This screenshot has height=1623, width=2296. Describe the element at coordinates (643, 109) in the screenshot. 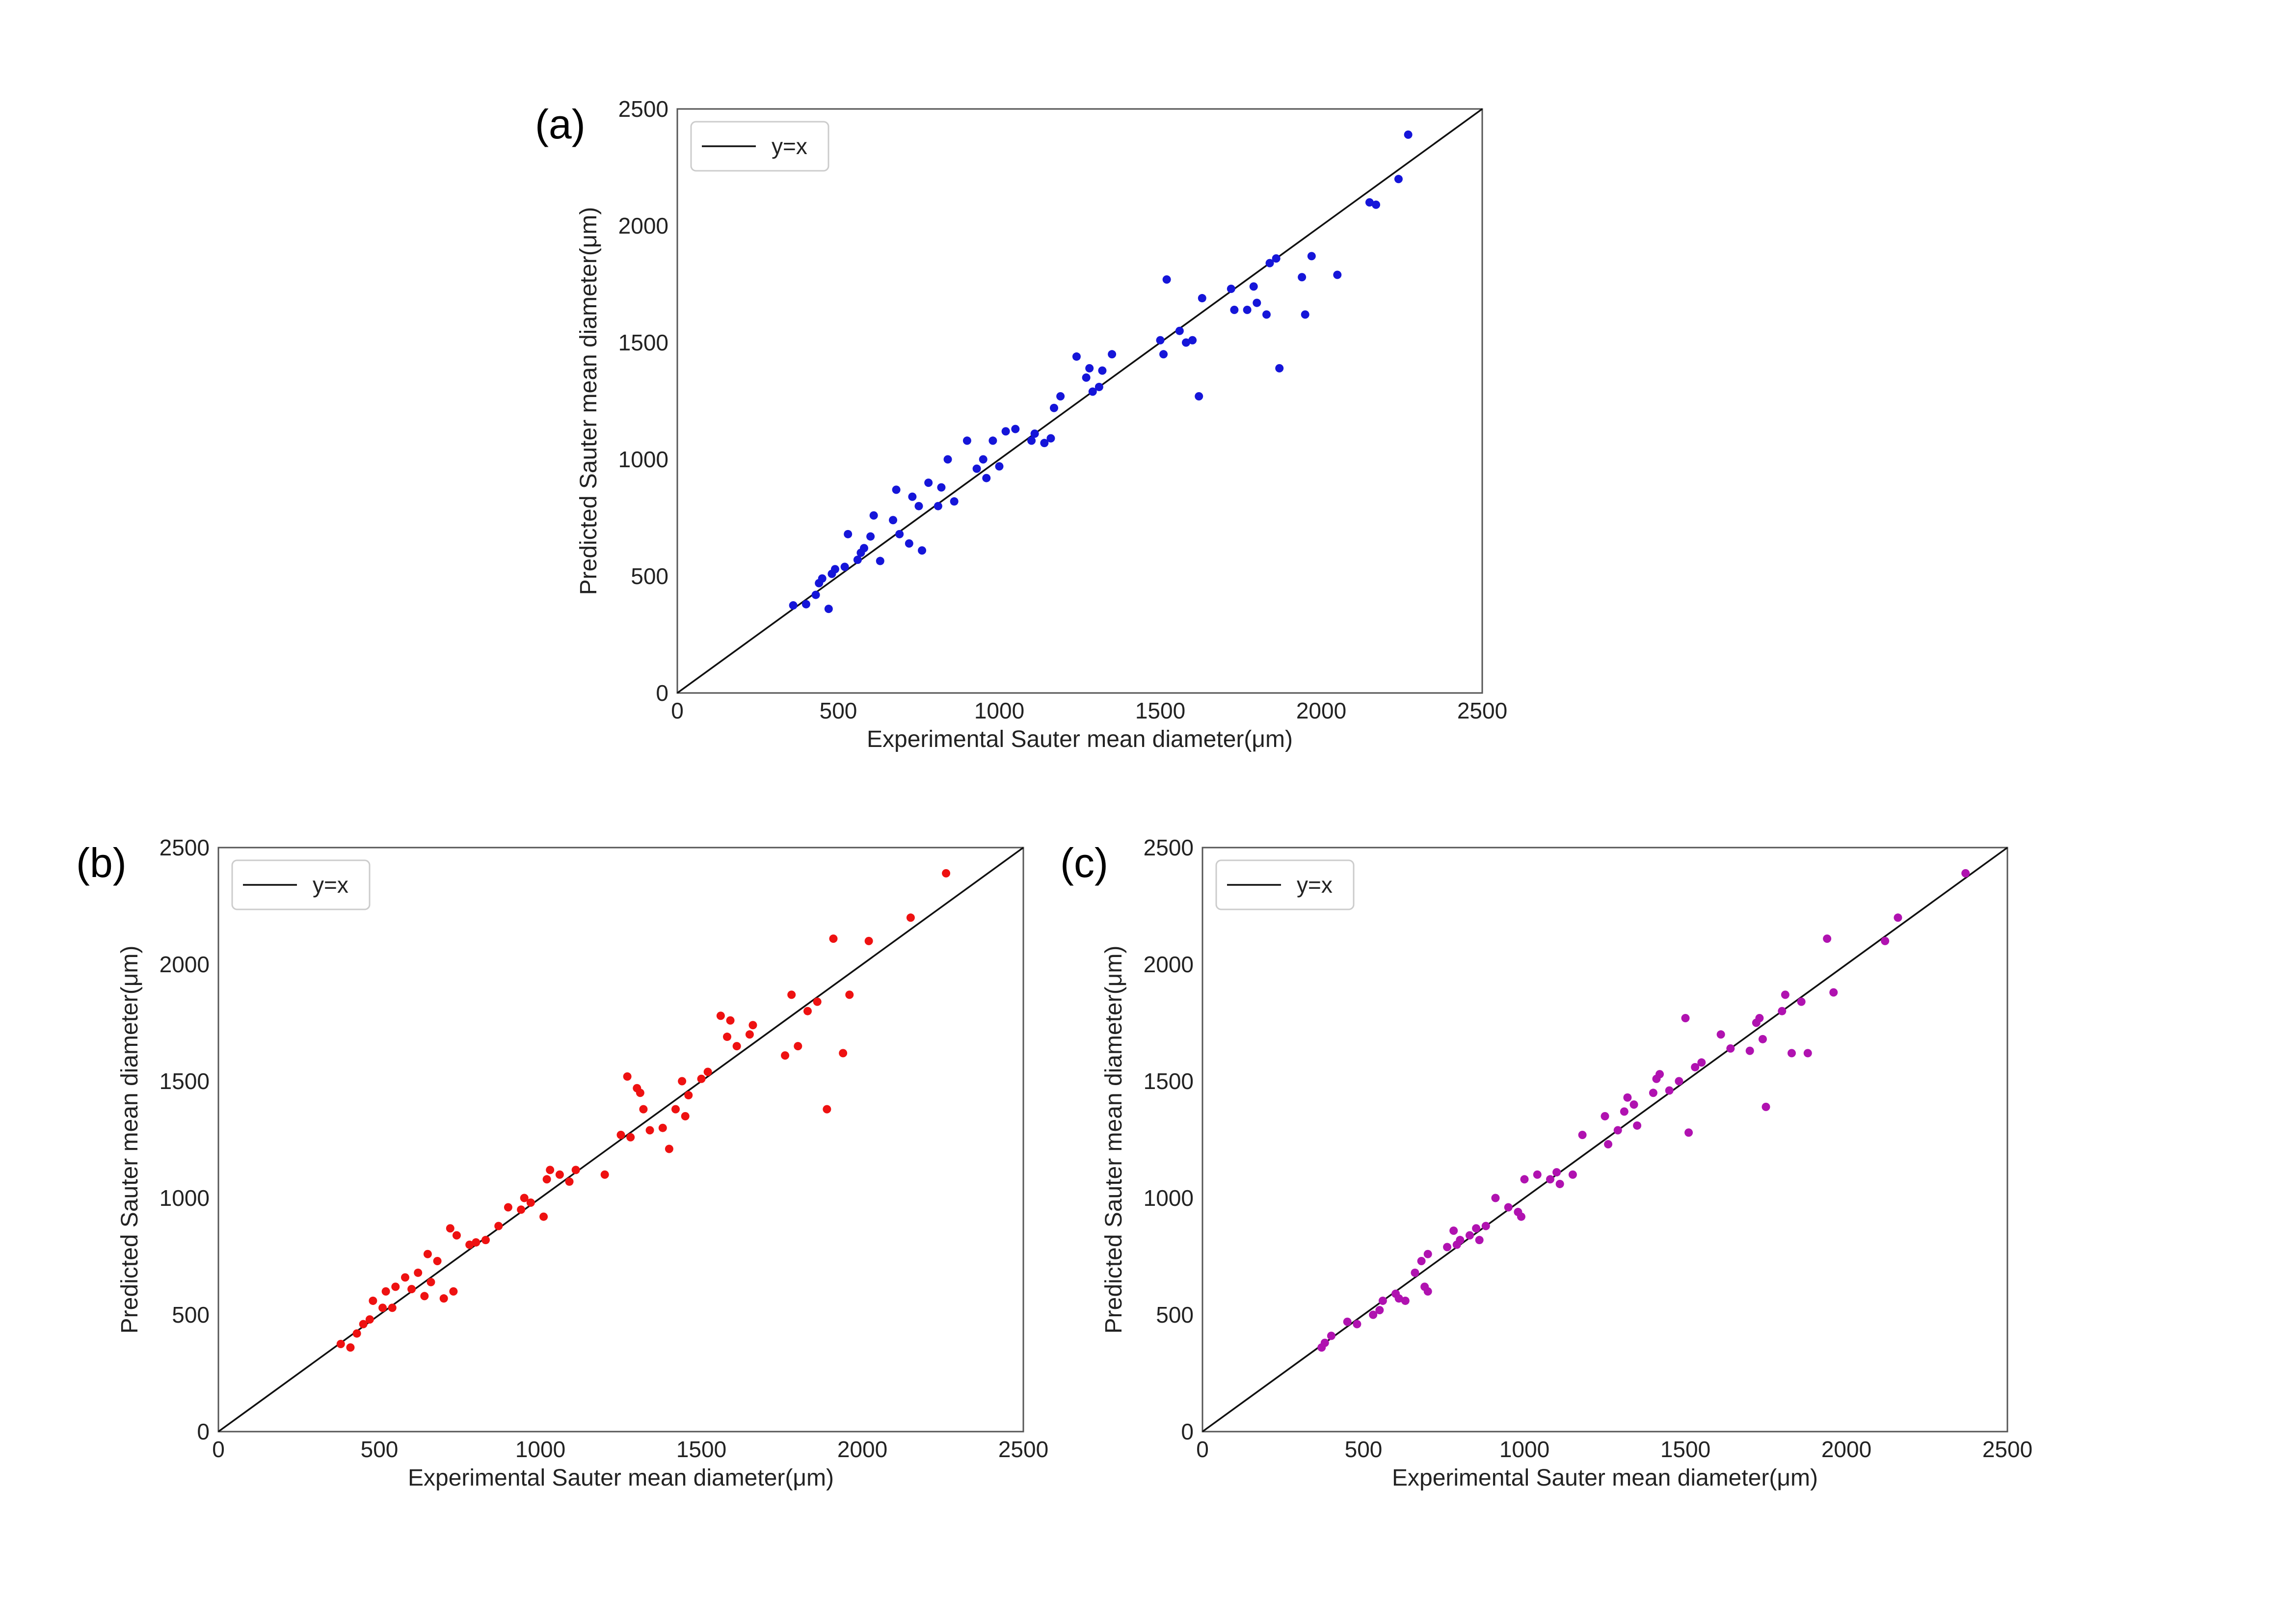

I see `y-tick-label: 2500` at that location.